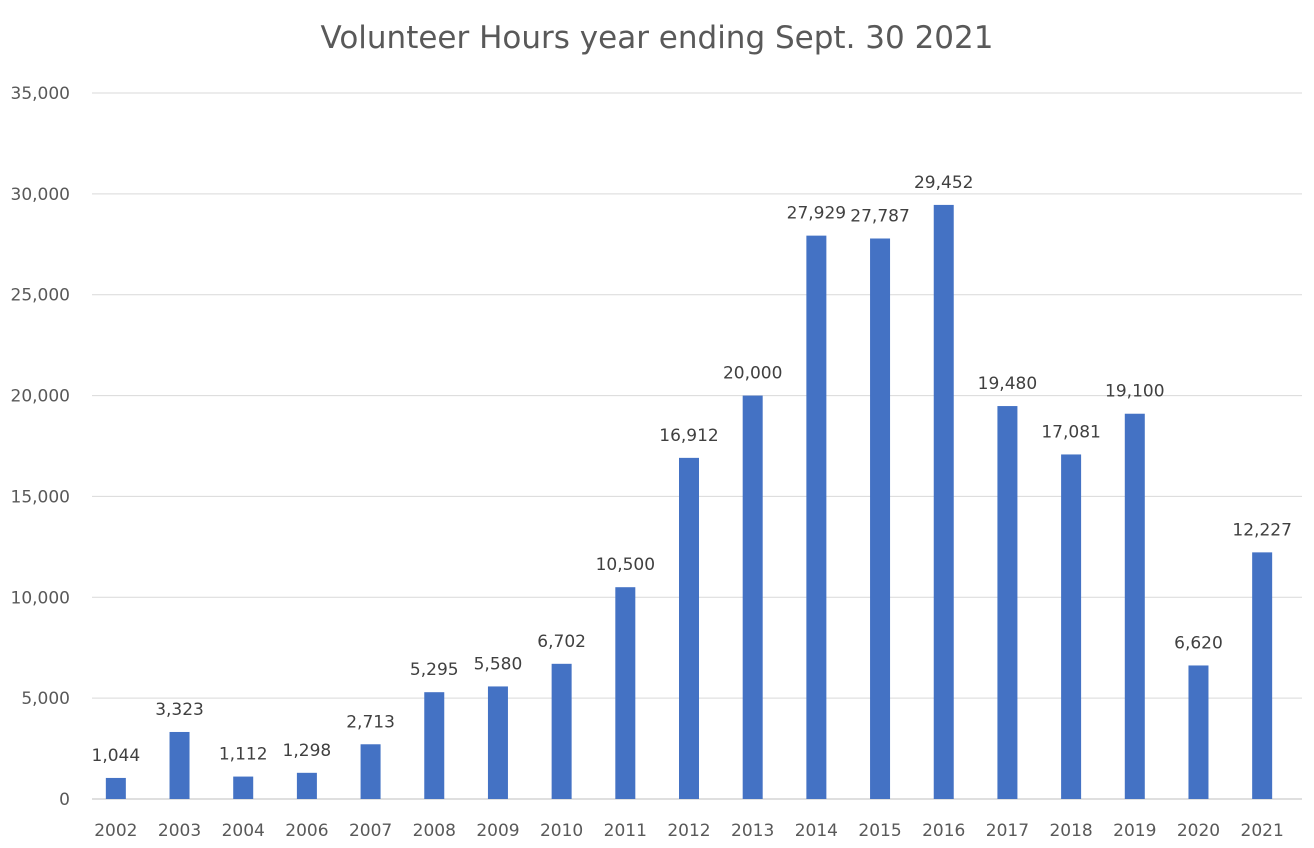 This screenshot has height=848, width=1314. I want to click on data-label: 19,480, so click(1007, 384).